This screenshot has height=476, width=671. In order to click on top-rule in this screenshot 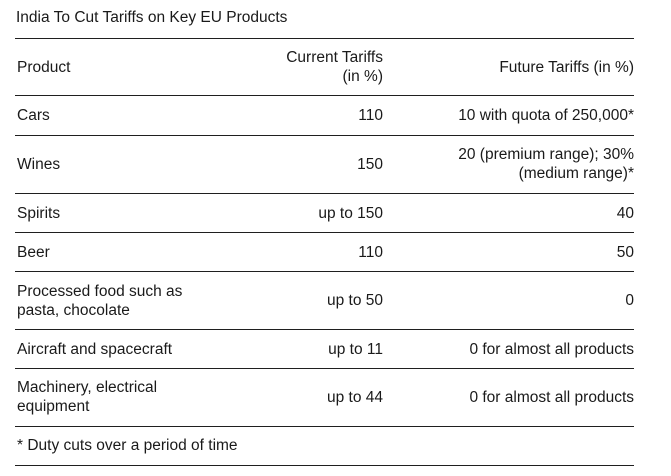, I will do `click(324, 38)`.